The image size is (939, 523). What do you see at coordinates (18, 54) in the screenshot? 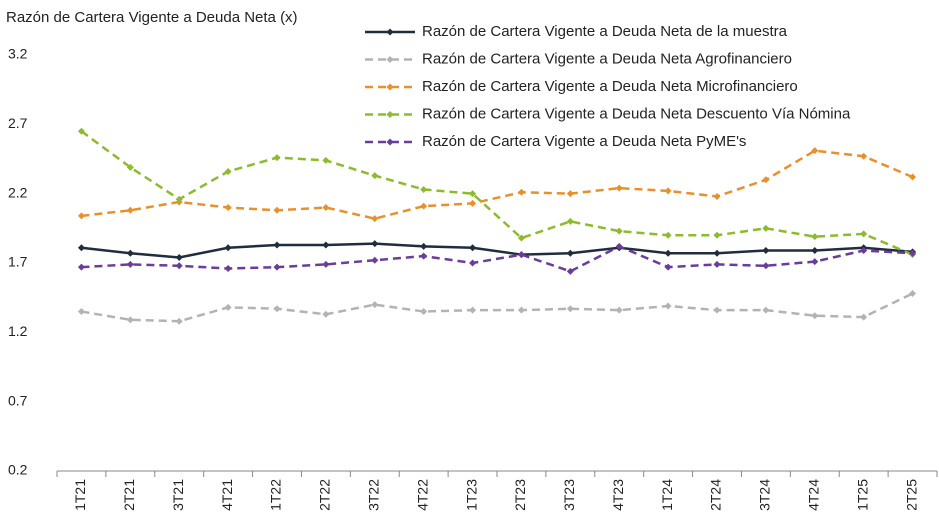
I see `y-tick-label: 3.2` at bounding box center [18, 54].